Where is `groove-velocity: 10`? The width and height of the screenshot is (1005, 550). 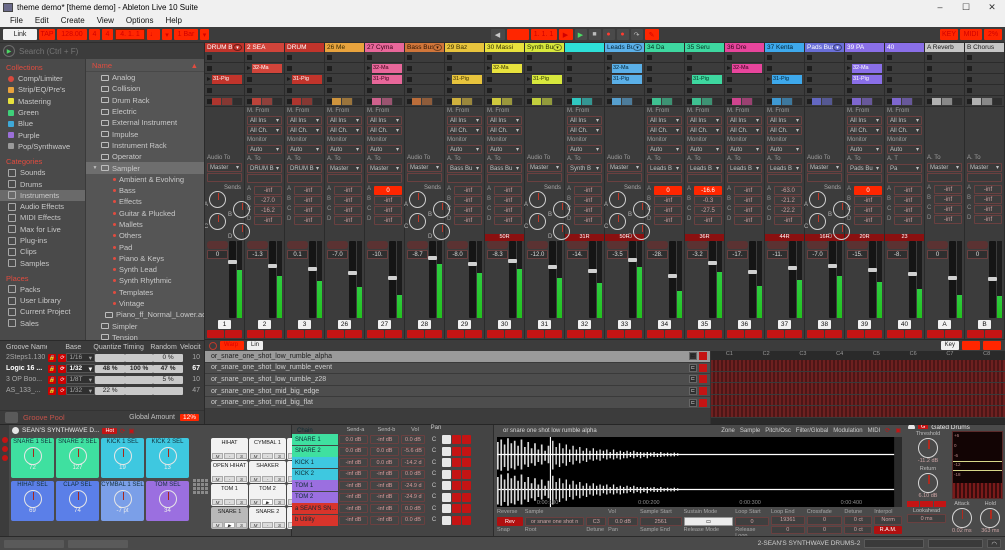
groove-velocity: 10 is located at coordinates (196, 357).